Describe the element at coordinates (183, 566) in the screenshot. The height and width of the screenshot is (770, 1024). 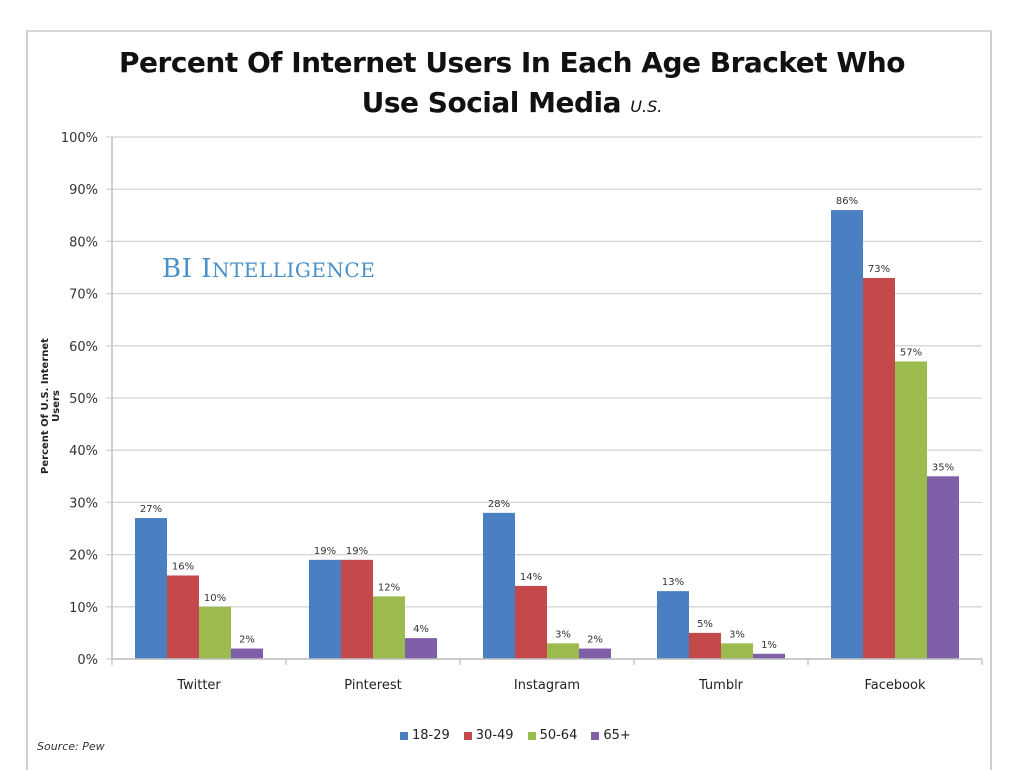
I see `data-label: 16%` at that location.